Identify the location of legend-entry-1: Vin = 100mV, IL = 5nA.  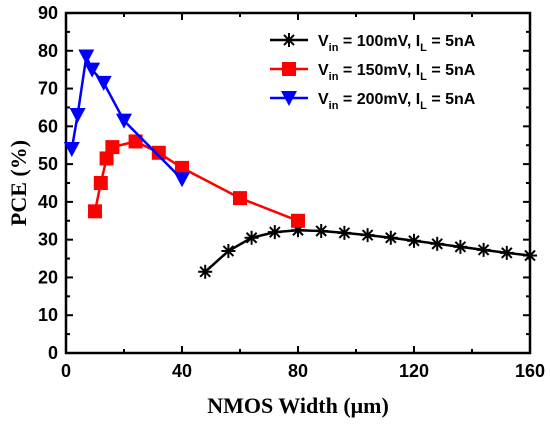
(373, 43).